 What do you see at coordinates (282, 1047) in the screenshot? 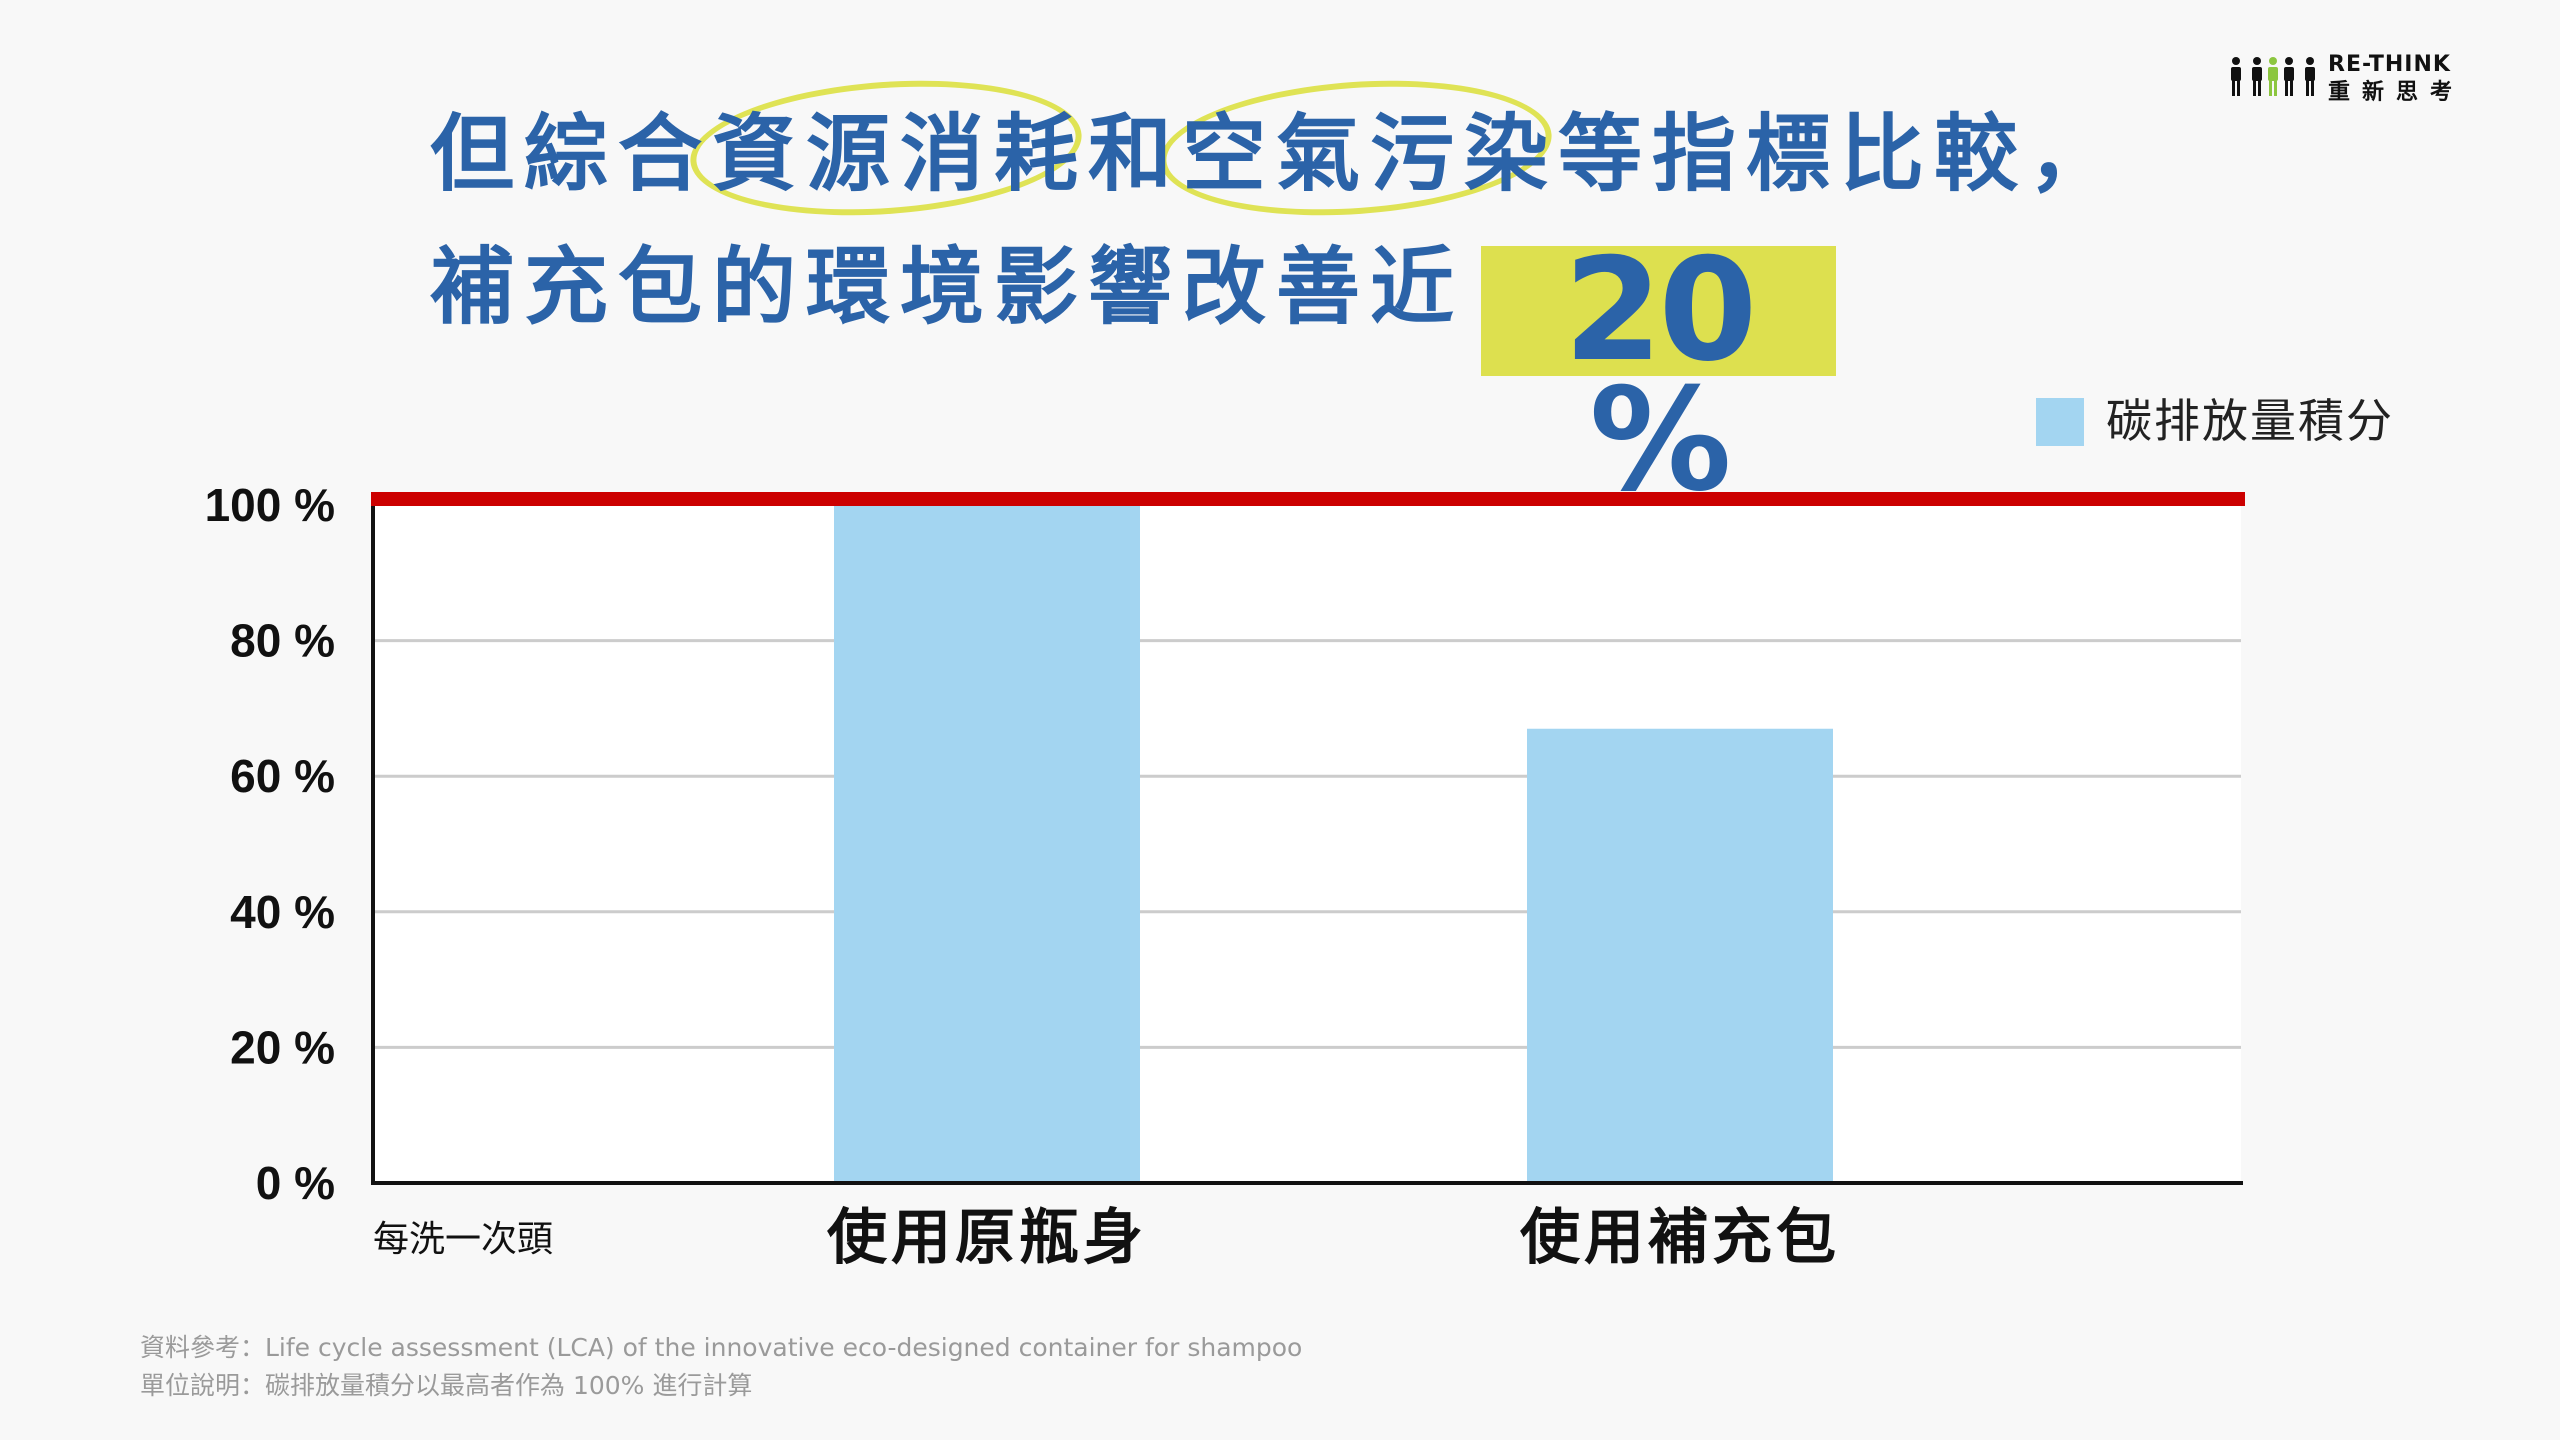
I see `y-tick-label: 20 %` at bounding box center [282, 1047].